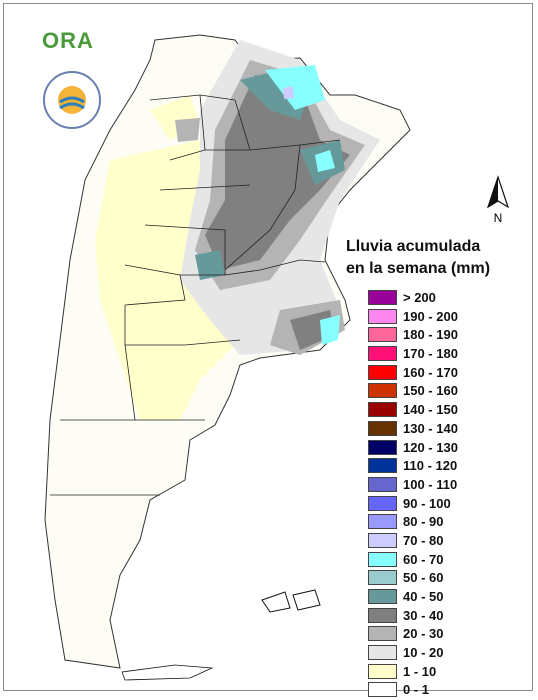 The image size is (538, 700). I want to click on legend-label: 130 - 140, so click(430, 428).